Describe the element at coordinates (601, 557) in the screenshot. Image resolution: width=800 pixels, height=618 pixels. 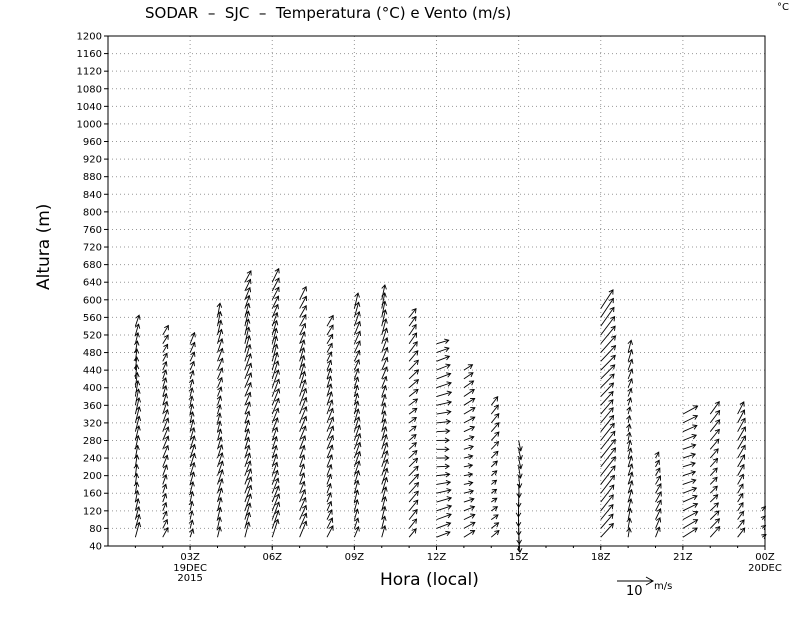
I see `x-tick-label: 18Z` at that location.